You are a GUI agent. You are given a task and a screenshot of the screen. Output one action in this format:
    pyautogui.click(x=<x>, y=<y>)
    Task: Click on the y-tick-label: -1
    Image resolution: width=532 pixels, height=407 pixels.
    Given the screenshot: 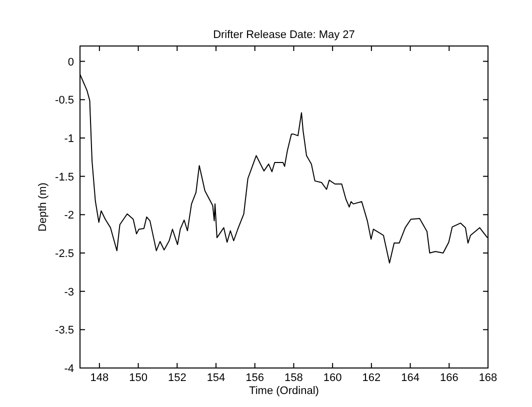 What is the action you would take?
    pyautogui.click(x=69, y=139)
    